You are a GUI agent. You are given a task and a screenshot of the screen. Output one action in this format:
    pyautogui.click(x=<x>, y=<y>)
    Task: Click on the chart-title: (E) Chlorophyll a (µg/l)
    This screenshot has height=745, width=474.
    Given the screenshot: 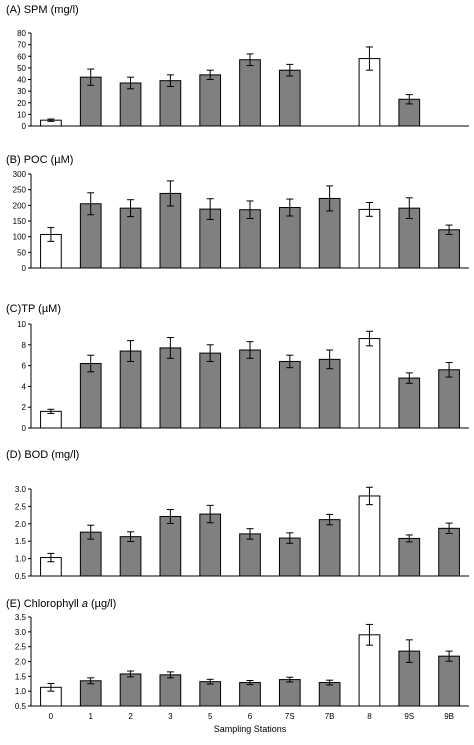 What is the action you would take?
    pyautogui.click(x=61, y=604)
    